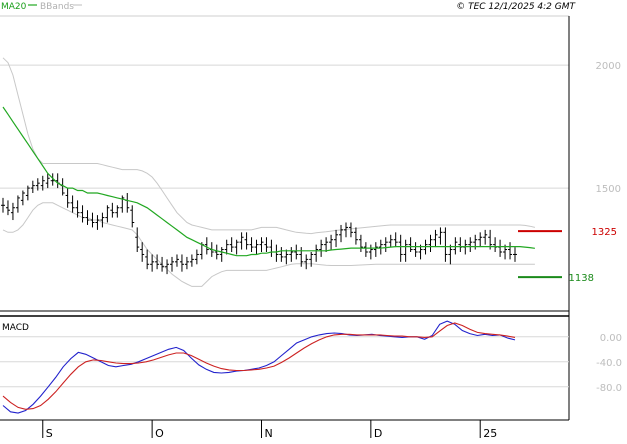  Describe the element at coordinates (608, 189) in the screenshot. I see `price-tick-label: 1500` at that location.